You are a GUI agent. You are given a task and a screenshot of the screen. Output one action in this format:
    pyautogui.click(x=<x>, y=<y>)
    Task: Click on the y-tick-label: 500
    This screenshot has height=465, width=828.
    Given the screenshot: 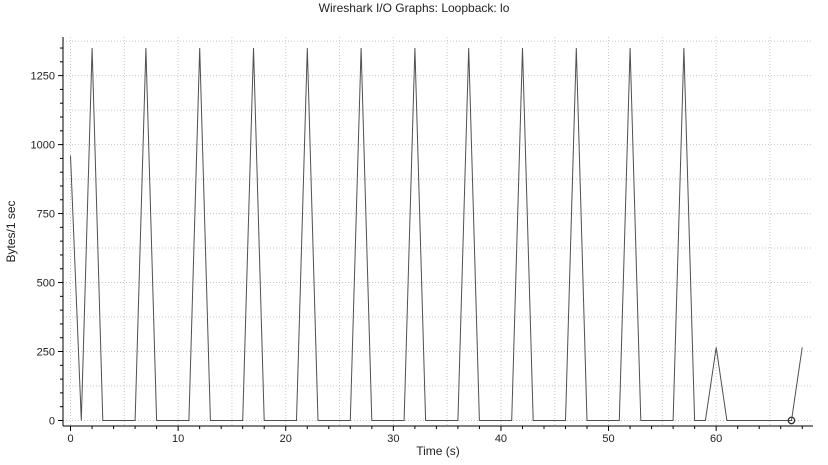 What is the action you would take?
    pyautogui.click(x=46, y=284)
    